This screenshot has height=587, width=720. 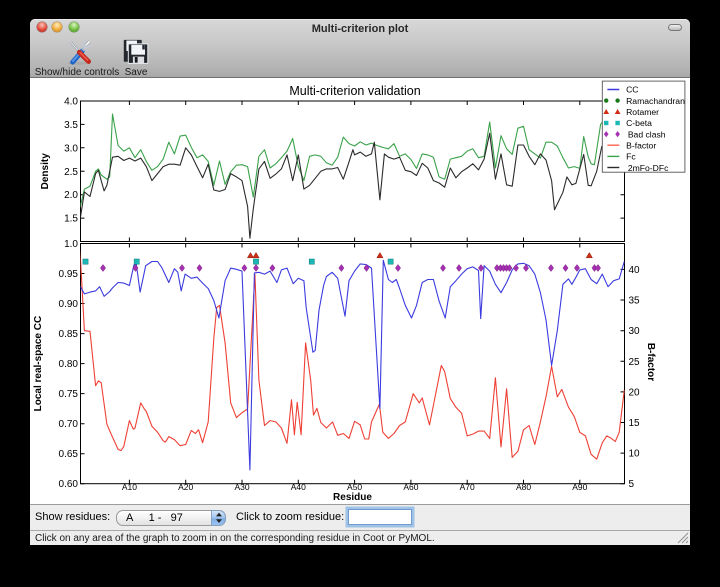 I want to click on svg-text: 0.85, so click(x=69, y=334).